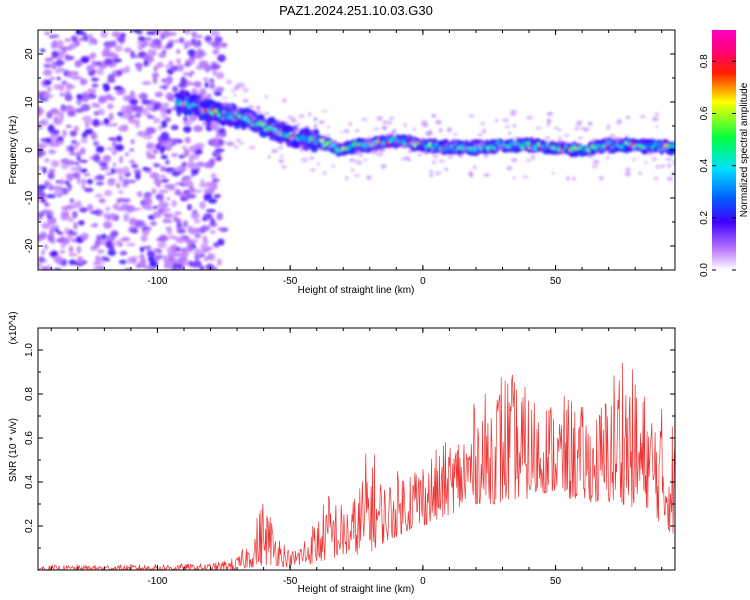 This screenshot has height=600, width=750. What do you see at coordinates (29, 394) in the screenshot?
I see `y-tick-label: 0.8` at bounding box center [29, 394].